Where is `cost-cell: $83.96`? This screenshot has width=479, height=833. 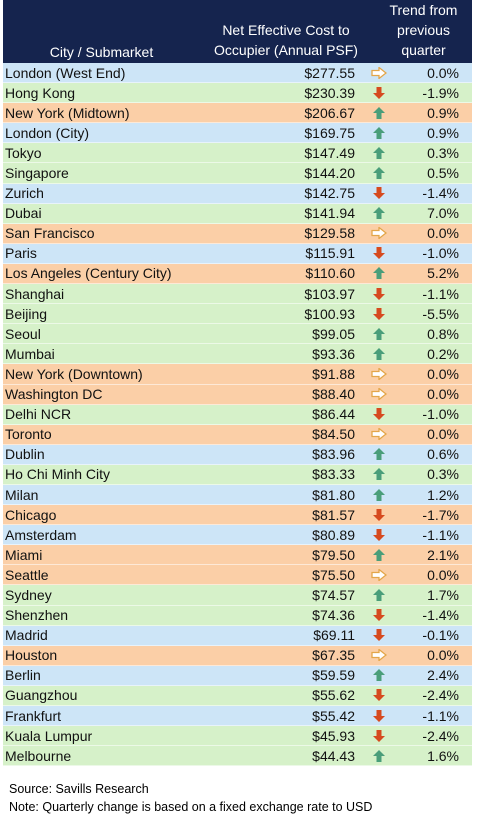 cost-cell: $83.96 is located at coordinates (333, 454).